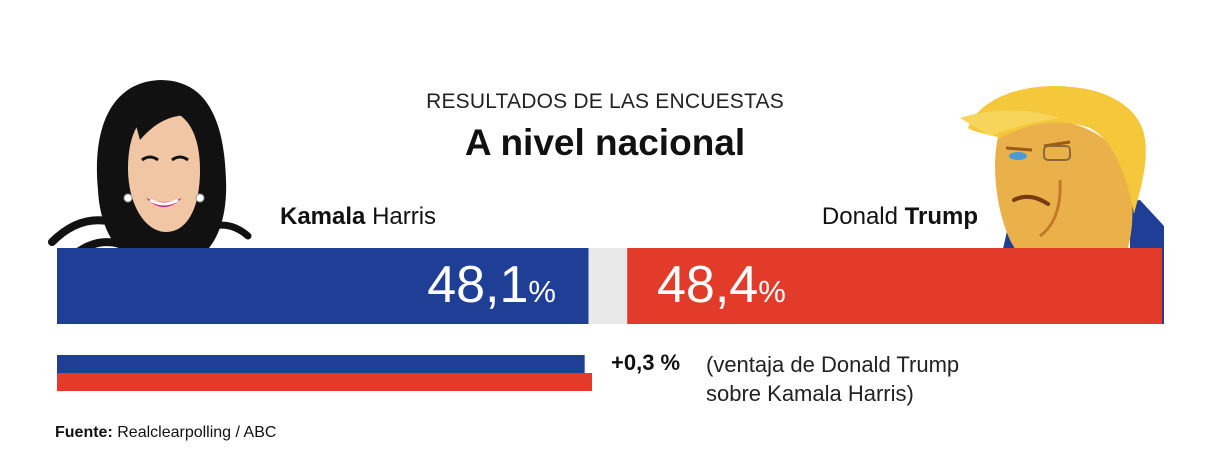 The image size is (1210, 468). What do you see at coordinates (128, 198) in the screenshot?
I see `harris-earring-left` at bounding box center [128, 198].